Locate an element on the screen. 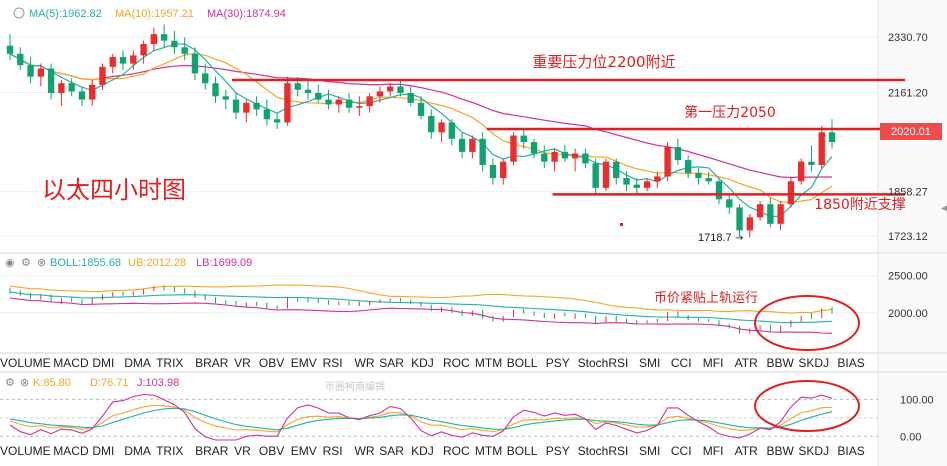 This screenshot has height=466, width=947. kdj-k-legend: K:85.80 is located at coordinates (52, 383).